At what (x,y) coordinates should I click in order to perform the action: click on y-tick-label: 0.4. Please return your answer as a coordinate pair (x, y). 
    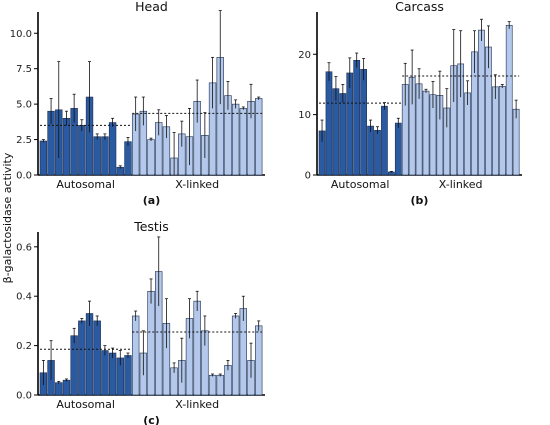
    Looking at the image, I should click on (24, 297).